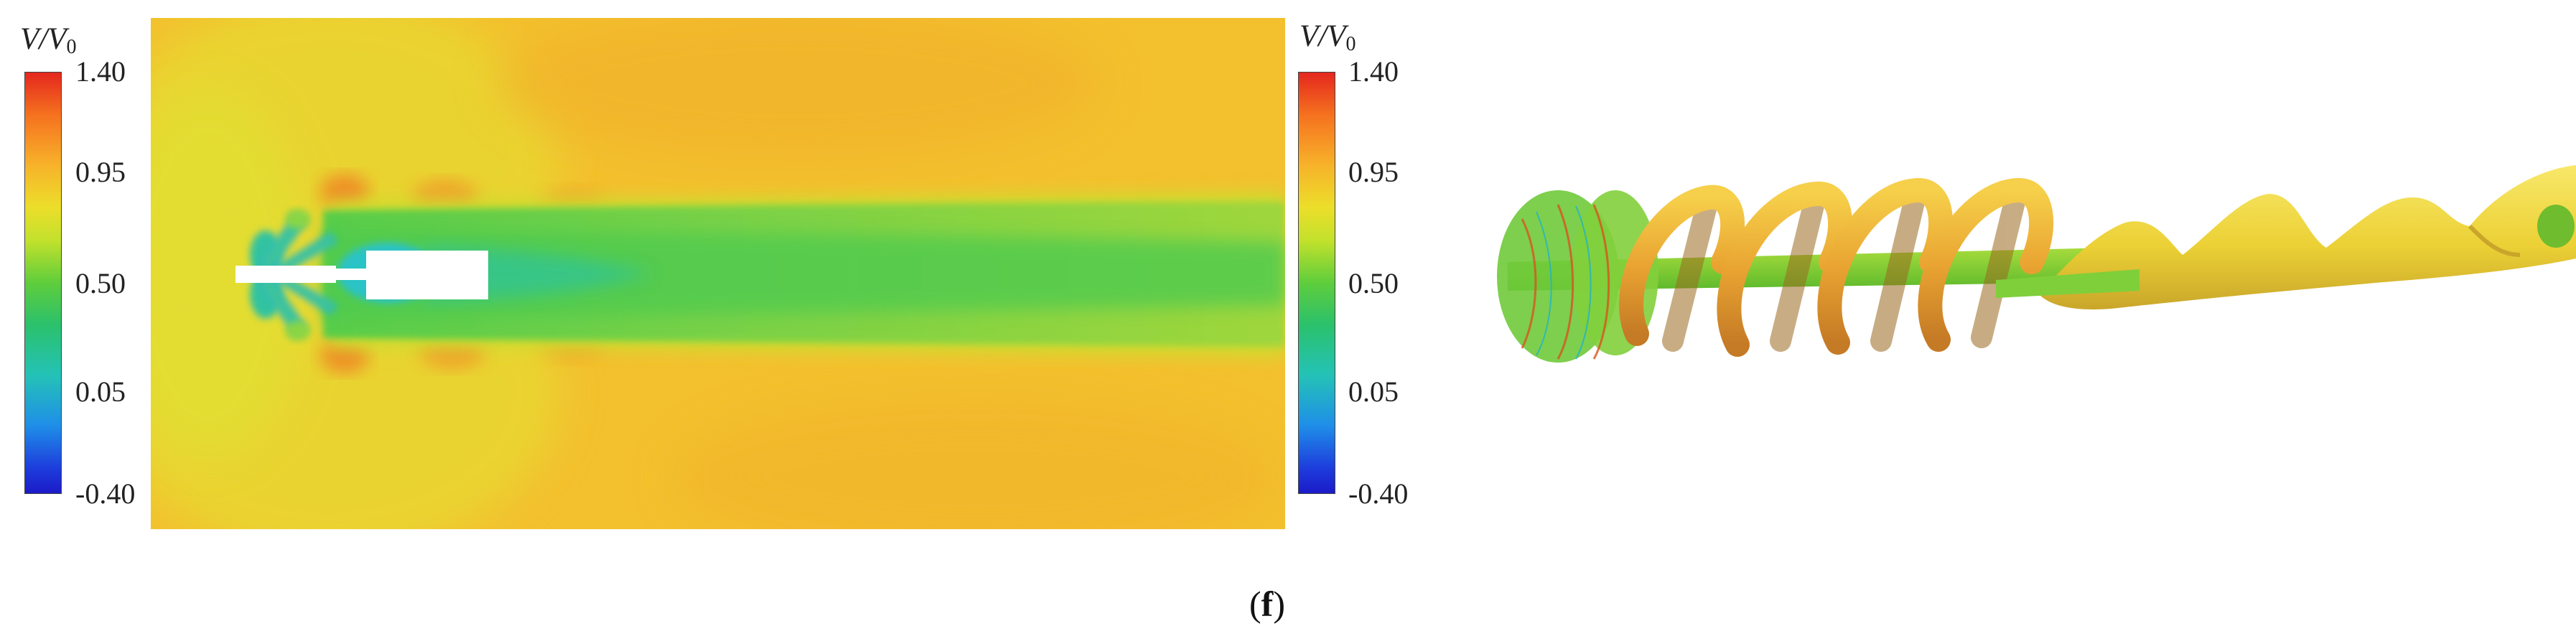 Image resolution: width=2576 pixels, height=639 pixels. Describe the element at coordinates (1267, 604) in the screenshot. I see `figure-caption: (f)` at that location.